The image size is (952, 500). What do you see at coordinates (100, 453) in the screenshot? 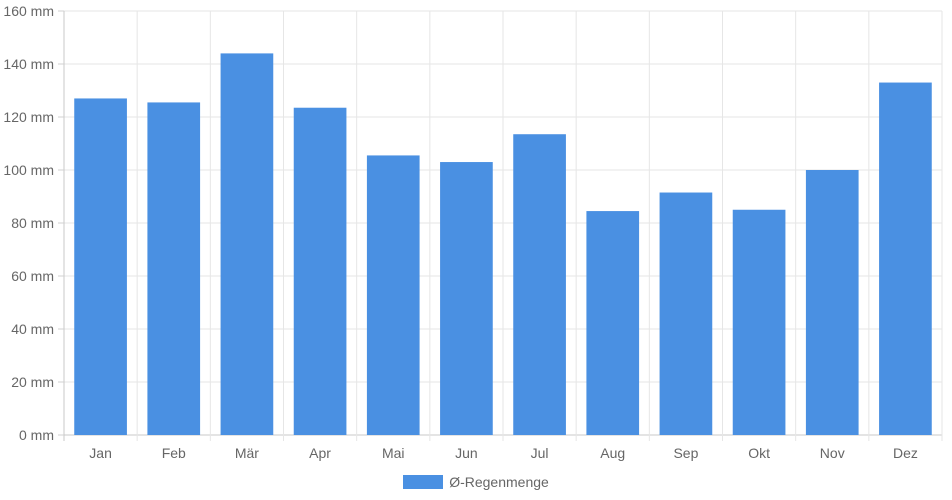
I see `x-tick-label: Jan` at bounding box center [100, 453].